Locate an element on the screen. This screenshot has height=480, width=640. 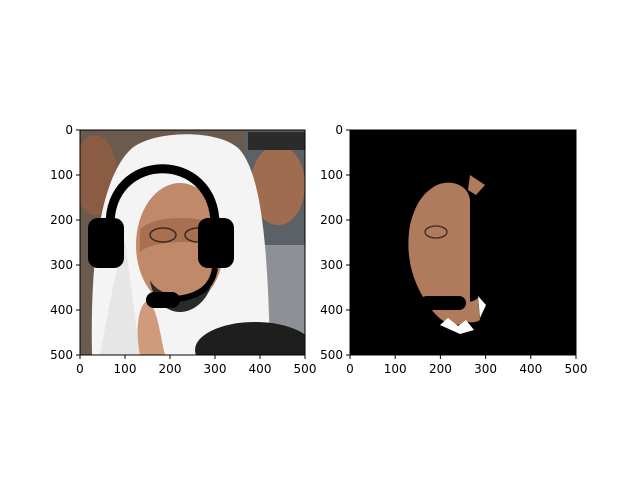
right-x-tick-label: 200 is located at coordinates (440, 369).